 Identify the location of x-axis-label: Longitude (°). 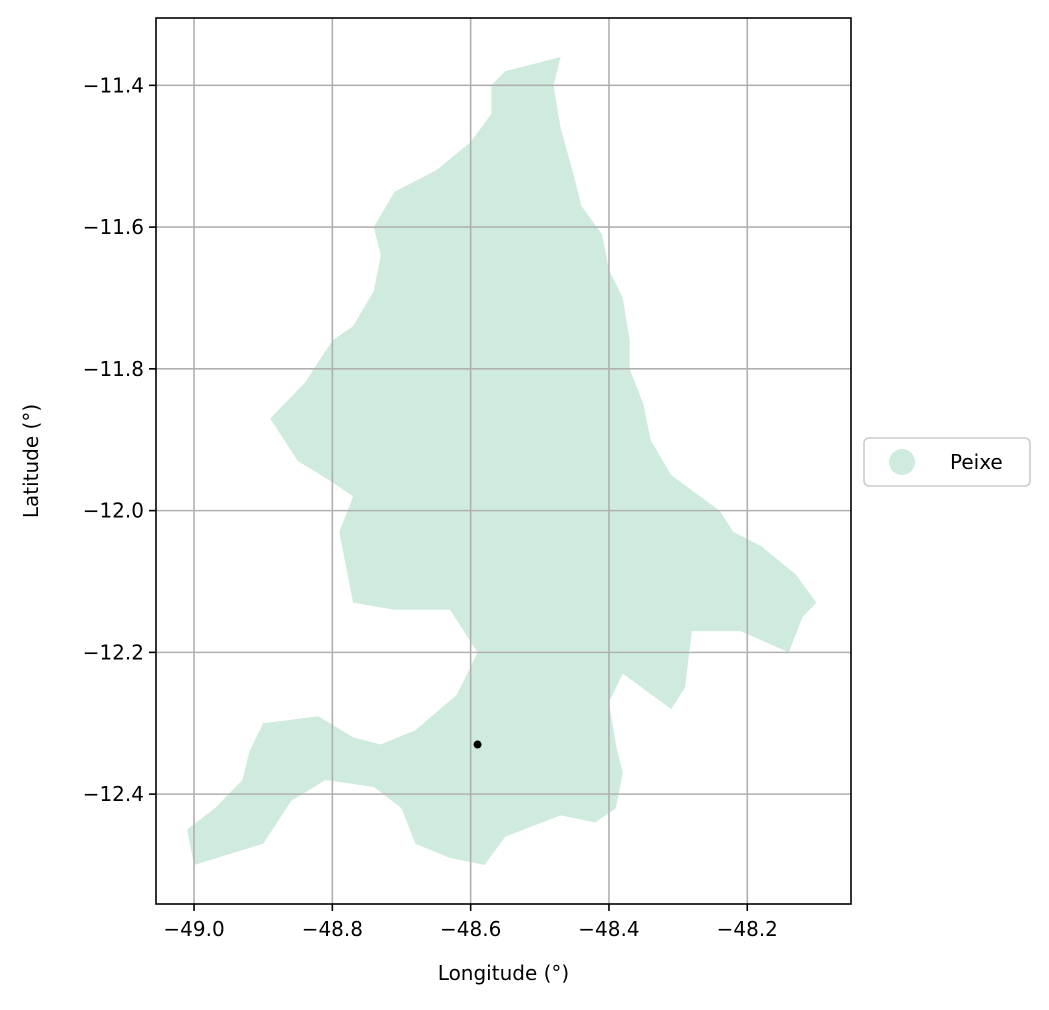
(503, 973).